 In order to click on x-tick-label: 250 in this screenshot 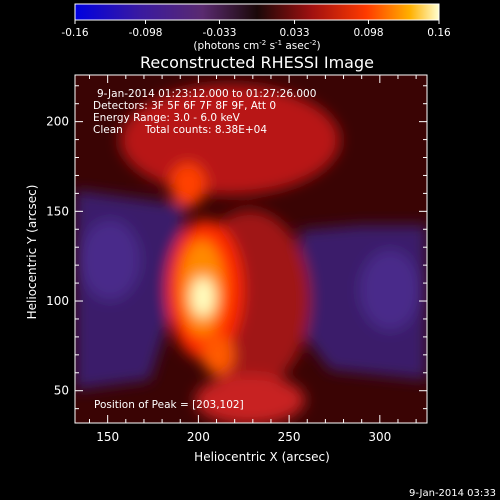, I will do `click(289, 437)`.